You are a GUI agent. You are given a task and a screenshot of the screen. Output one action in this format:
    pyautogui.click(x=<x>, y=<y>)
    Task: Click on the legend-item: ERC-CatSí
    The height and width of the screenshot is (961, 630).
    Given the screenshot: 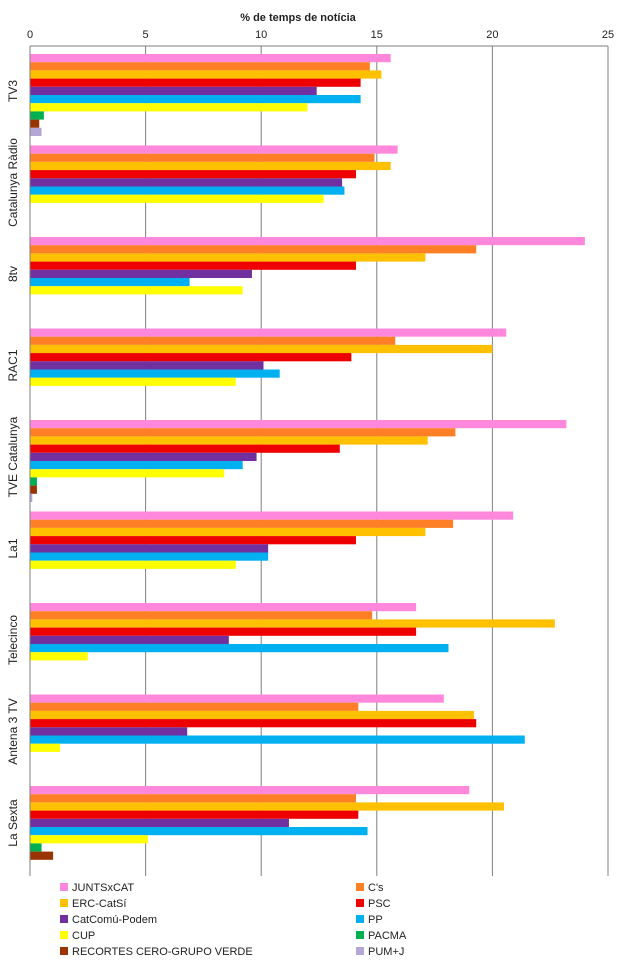 What is the action you would take?
    pyautogui.click(x=93, y=904)
    